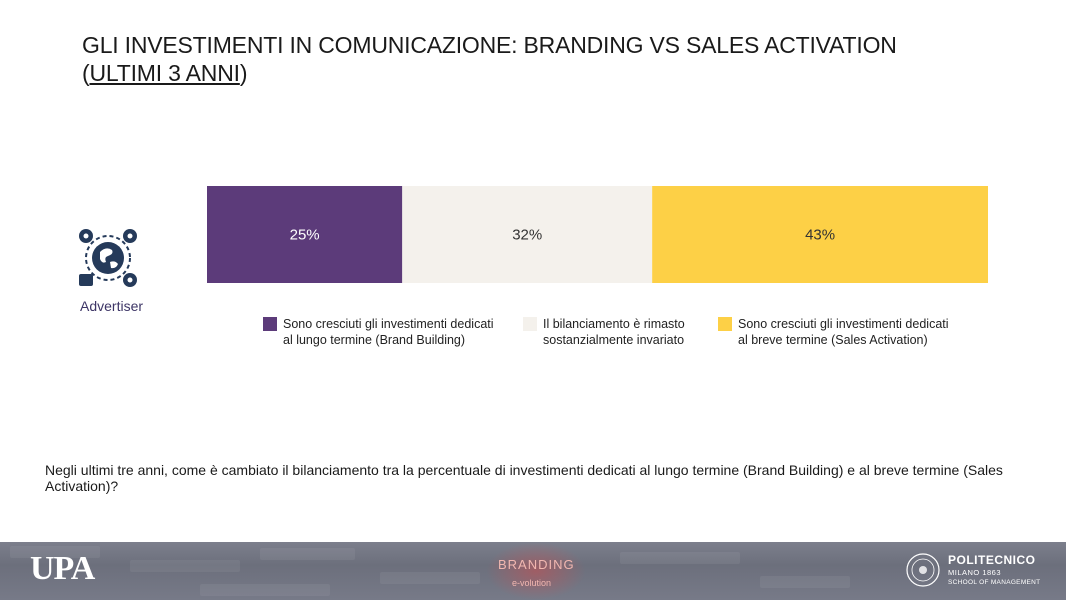 Image resolution: width=1066 pixels, height=600 pixels. What do you see at coordinates (923, 570) in the screenshot?
I see `politecnico-seal-icon` at bounding box center [923, 570].